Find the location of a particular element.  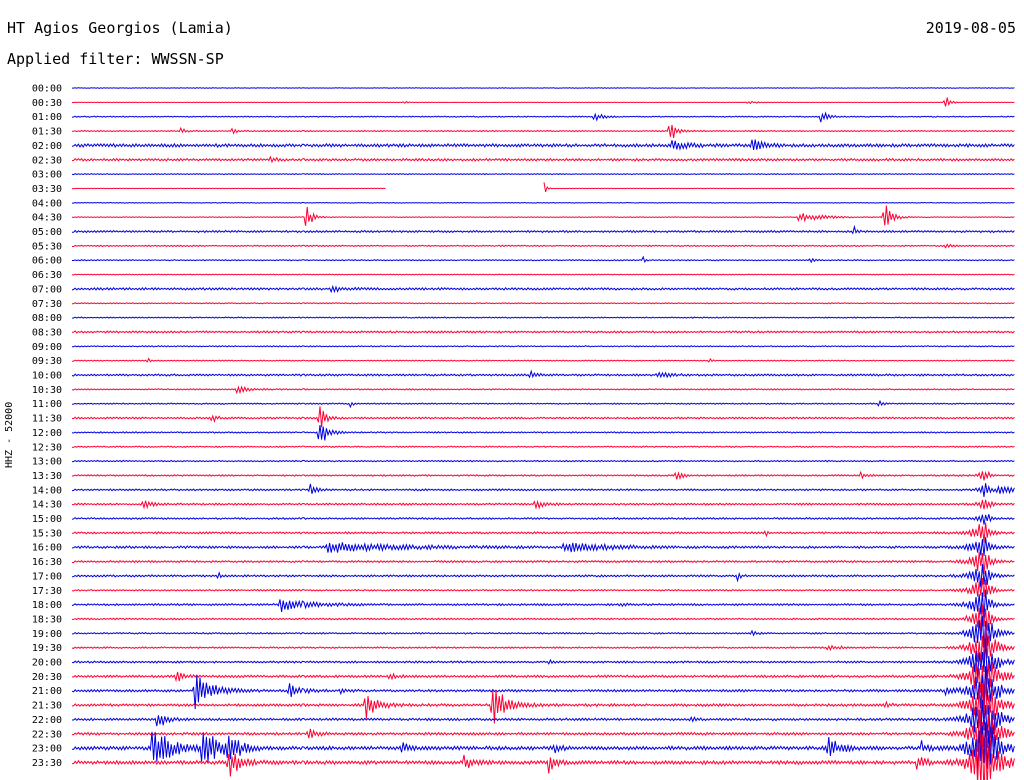

time-tick-label: 07:30 is located at coordinates (47, 304).